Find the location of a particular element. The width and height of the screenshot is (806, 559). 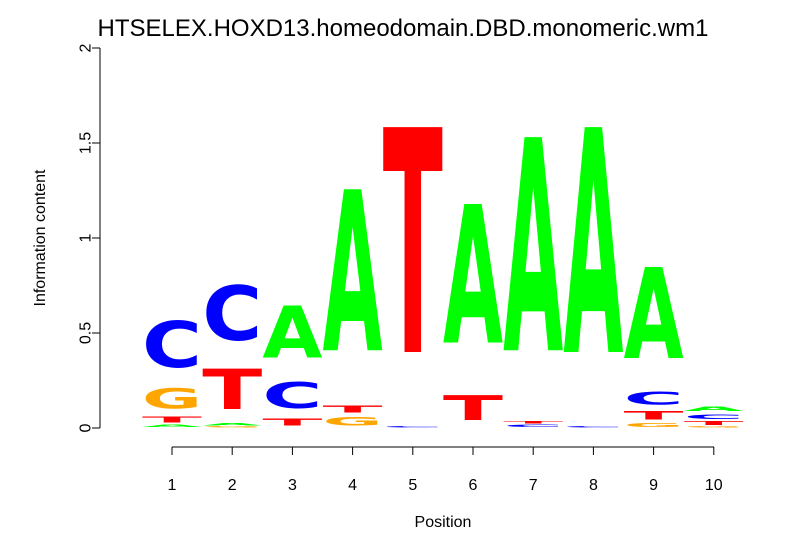

x-tick-label: 5 is located at coordinates (412, 485).